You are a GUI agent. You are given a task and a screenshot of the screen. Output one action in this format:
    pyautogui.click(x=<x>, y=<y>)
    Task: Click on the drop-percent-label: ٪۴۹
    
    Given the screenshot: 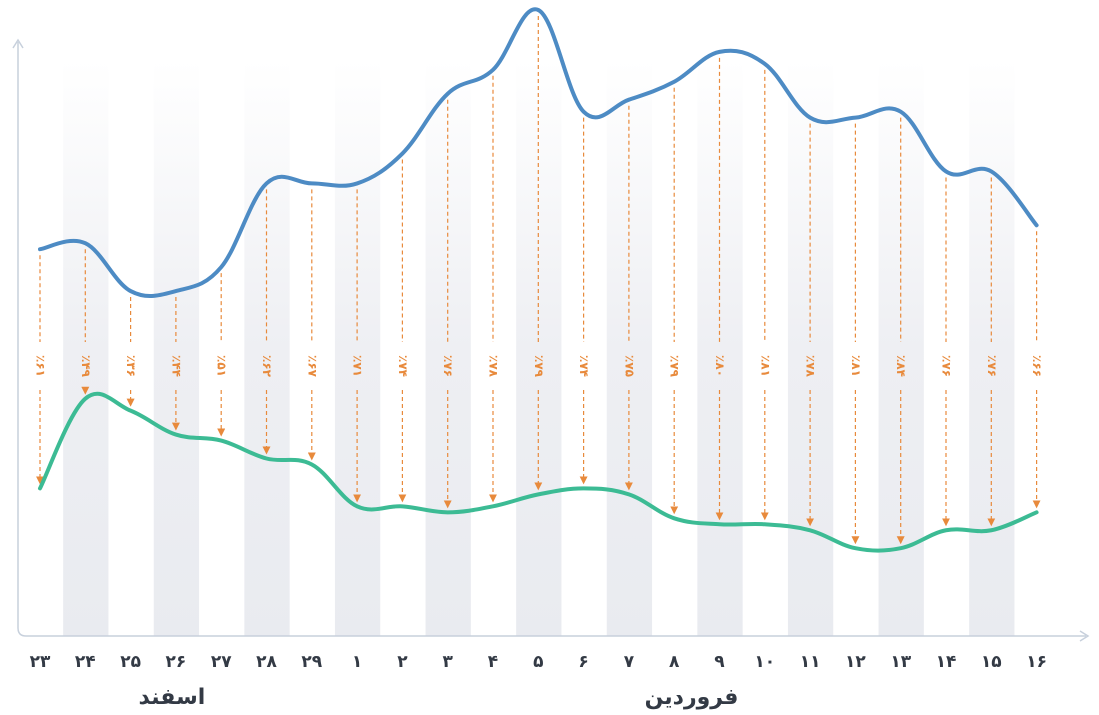 What is the action you would take?
    pyautogui.click(x=86, y=366)
    